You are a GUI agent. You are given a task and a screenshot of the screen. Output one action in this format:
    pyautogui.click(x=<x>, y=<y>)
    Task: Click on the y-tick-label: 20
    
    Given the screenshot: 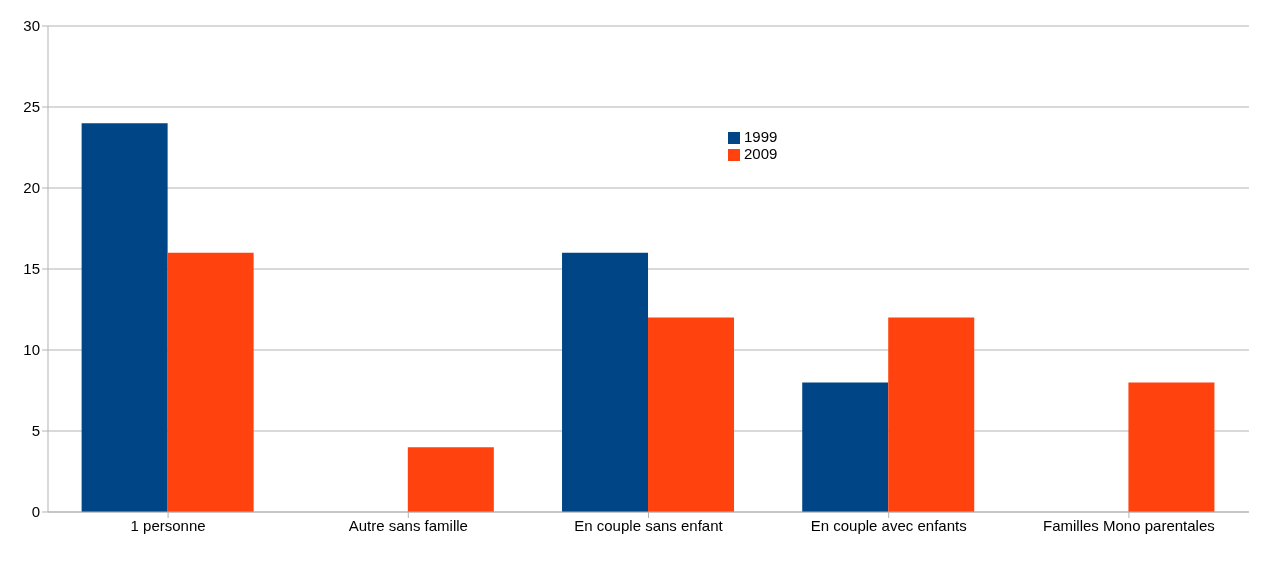 What is the action you would take?
    pyautogui.click(x=31, y=188)
    